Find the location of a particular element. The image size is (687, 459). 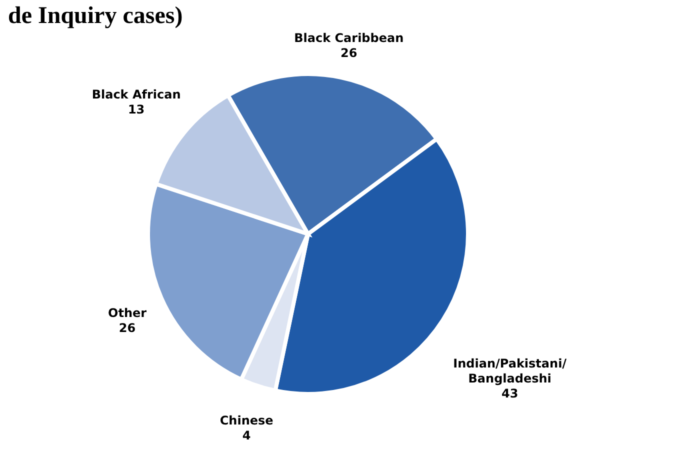

slice-label: Indian/Pakistani/Bangladeshi is located at coordinates (510, 371).